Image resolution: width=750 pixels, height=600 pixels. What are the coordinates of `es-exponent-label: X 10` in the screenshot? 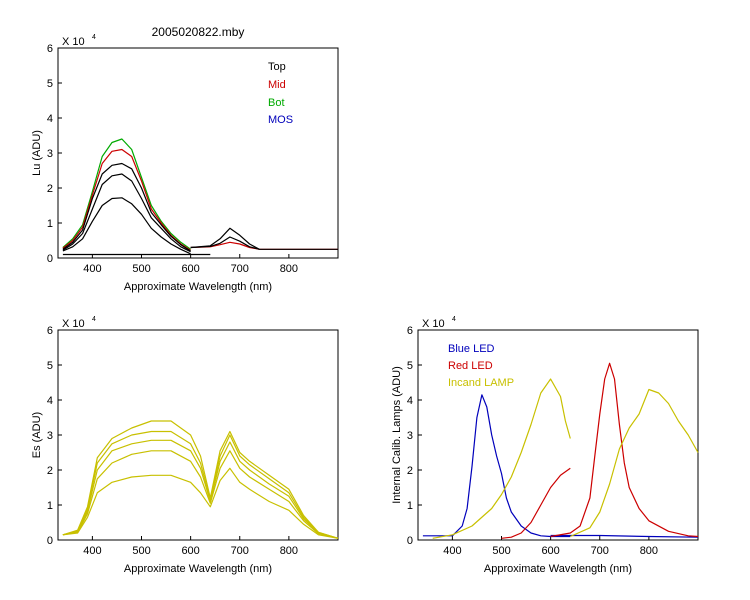 It's located at (73, 324).